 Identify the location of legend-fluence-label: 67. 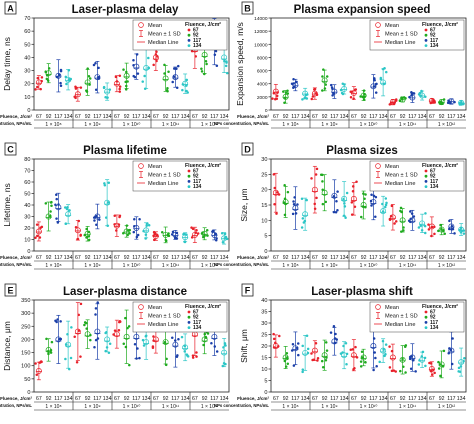
(196, 31).